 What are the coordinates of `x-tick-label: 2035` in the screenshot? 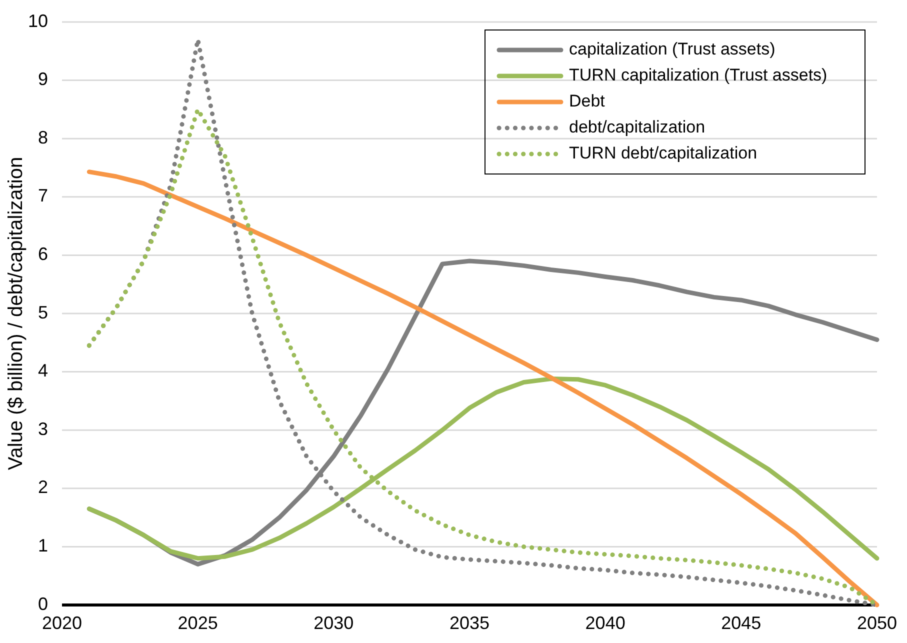 It's located at (469, 623).